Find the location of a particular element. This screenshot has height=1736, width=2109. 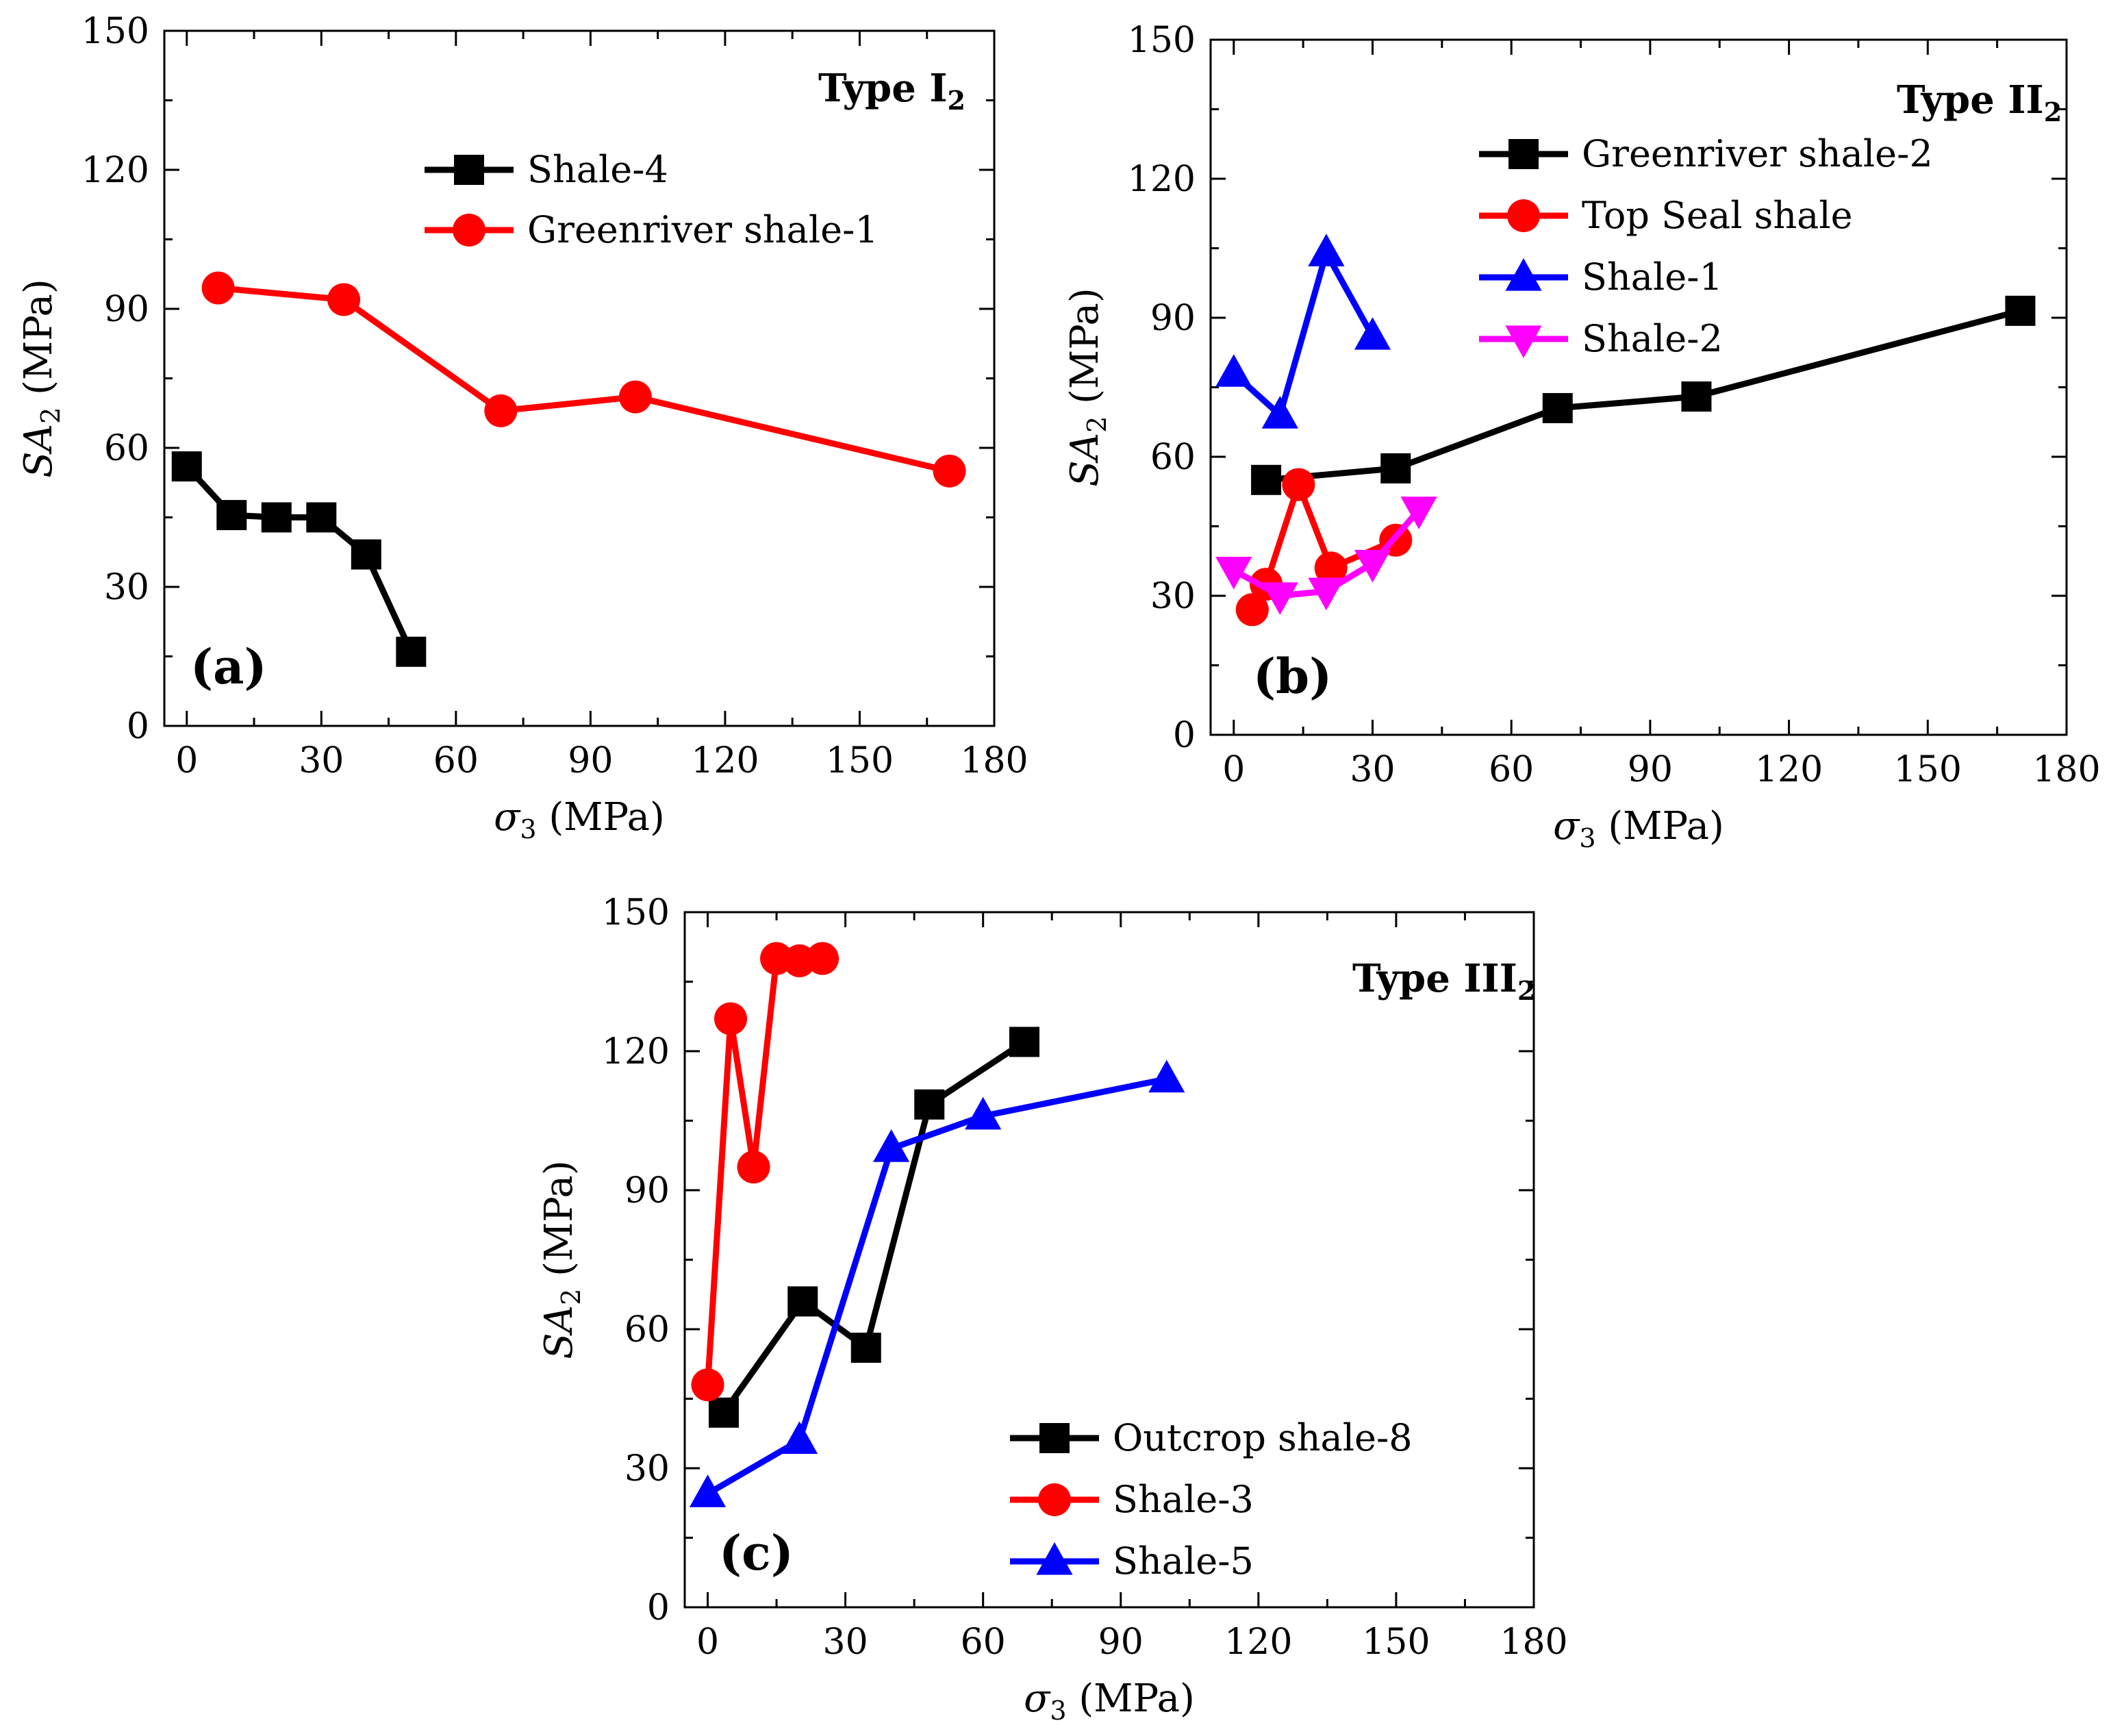

legend-label: Shale-3 is located at coordinates (1183, 1499).